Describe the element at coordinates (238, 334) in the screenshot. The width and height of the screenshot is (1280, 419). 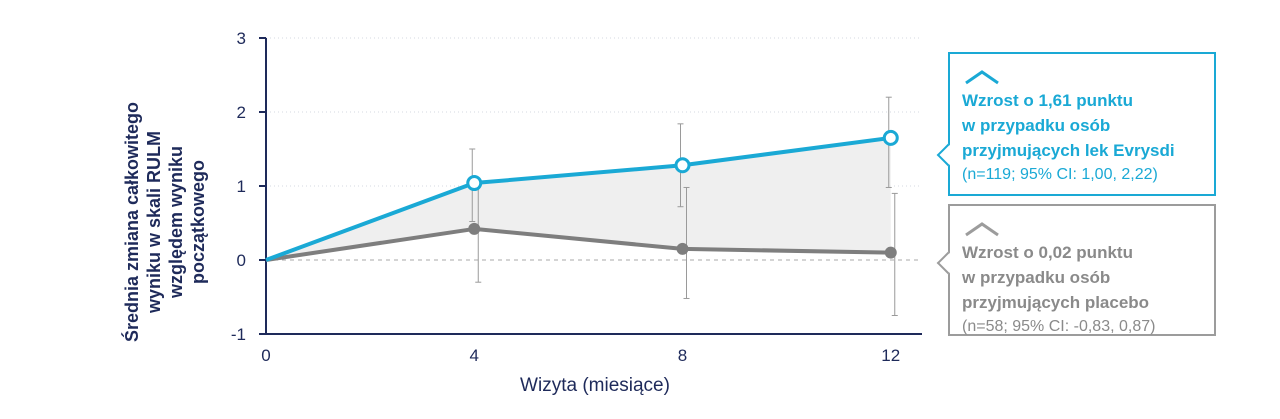
I see `y-tick-label: -1` at that location.